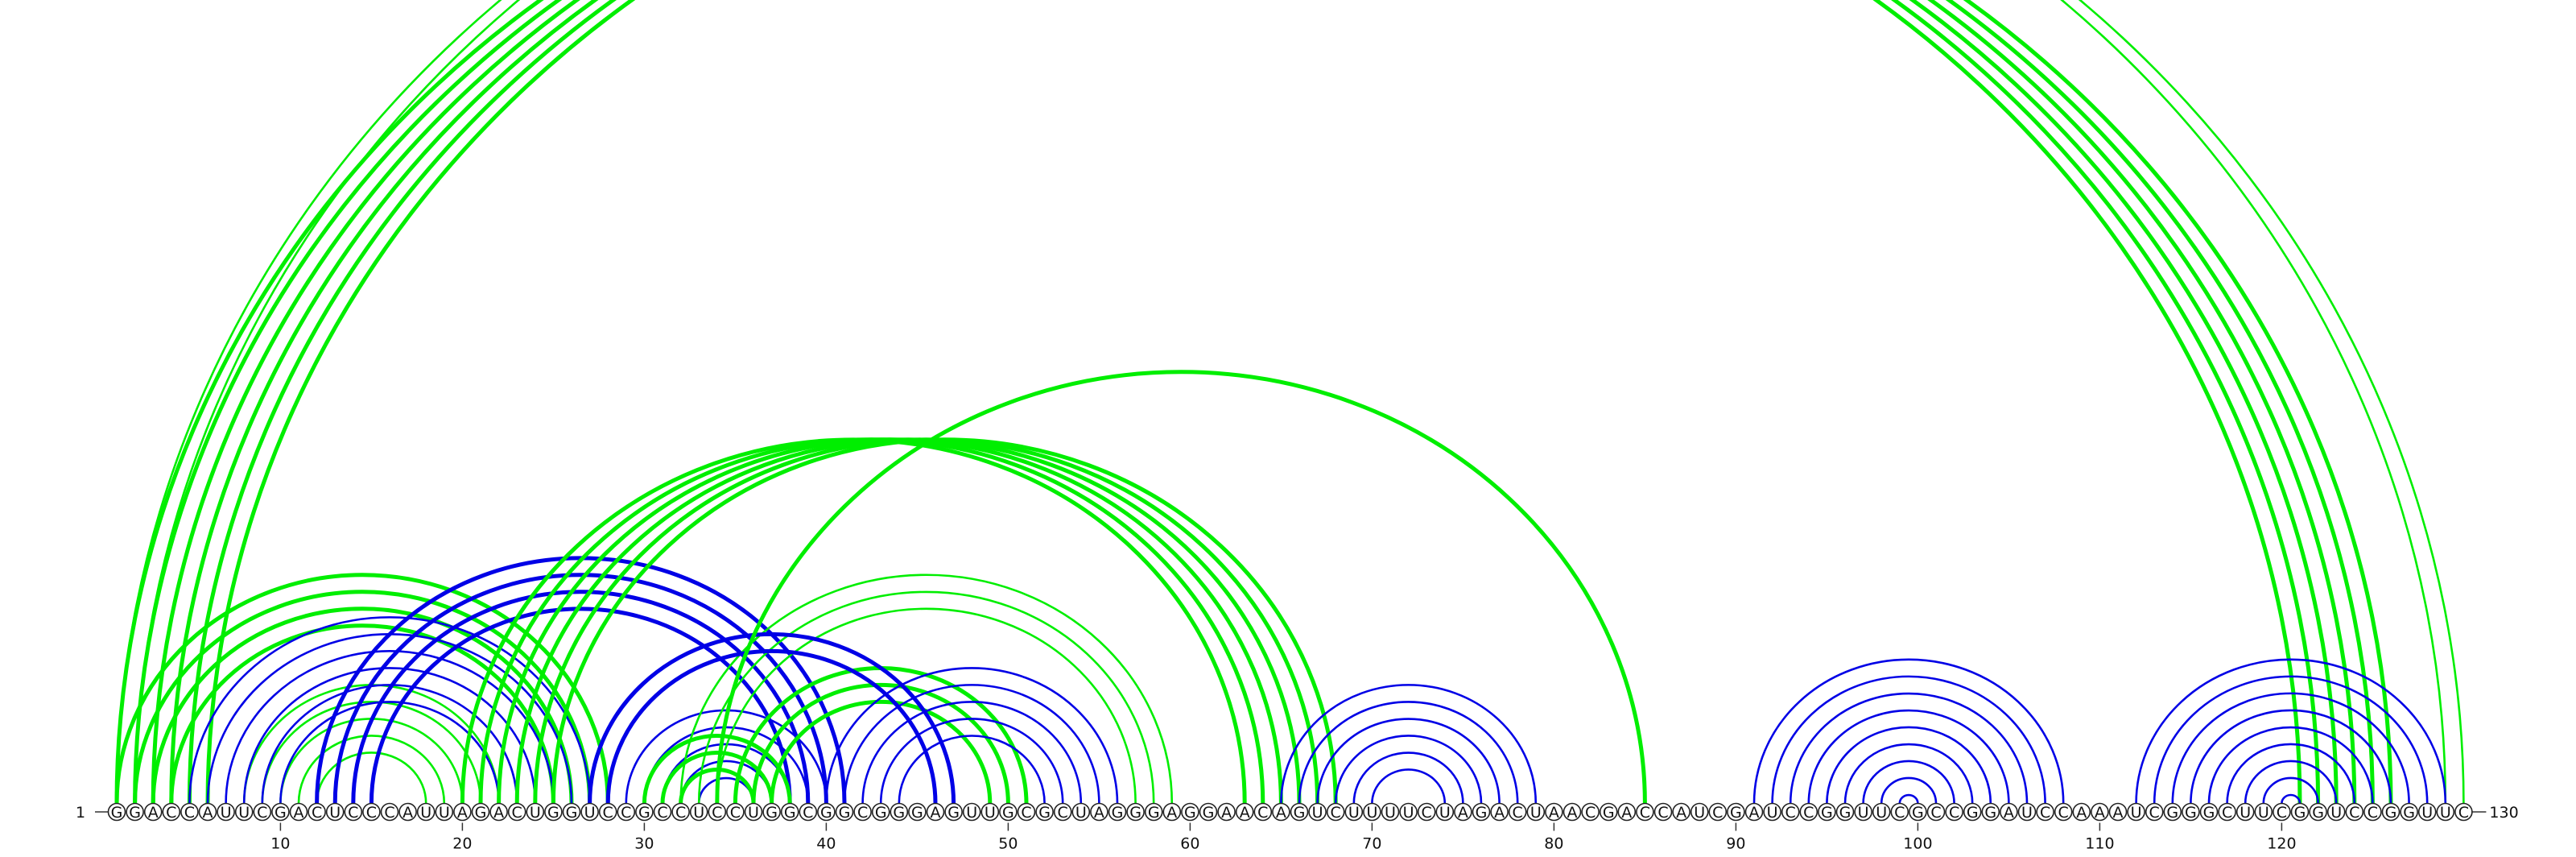 The height and width of the screenshot is (857, 2576). Describe the element at coordinates (1283, 837) in the screenshot. I see `position-axis: 10 20 30 40 50 60 70 80 90 100 110 120` at that location.